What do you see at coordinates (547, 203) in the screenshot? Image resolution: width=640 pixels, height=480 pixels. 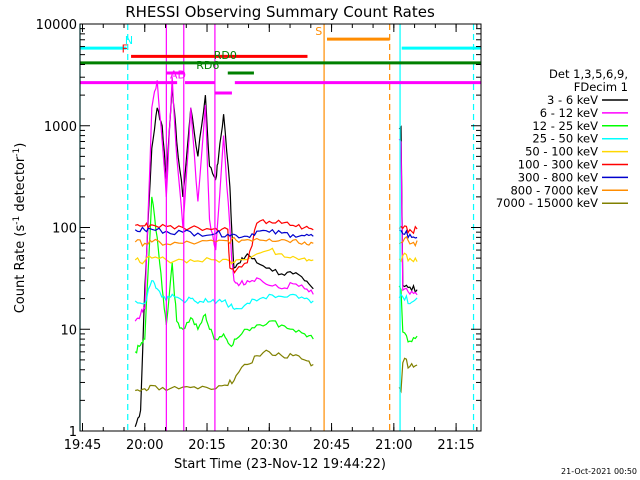 I see `legend-label-8: 7000 - 15000 keV` at bounding box center [547, 203].